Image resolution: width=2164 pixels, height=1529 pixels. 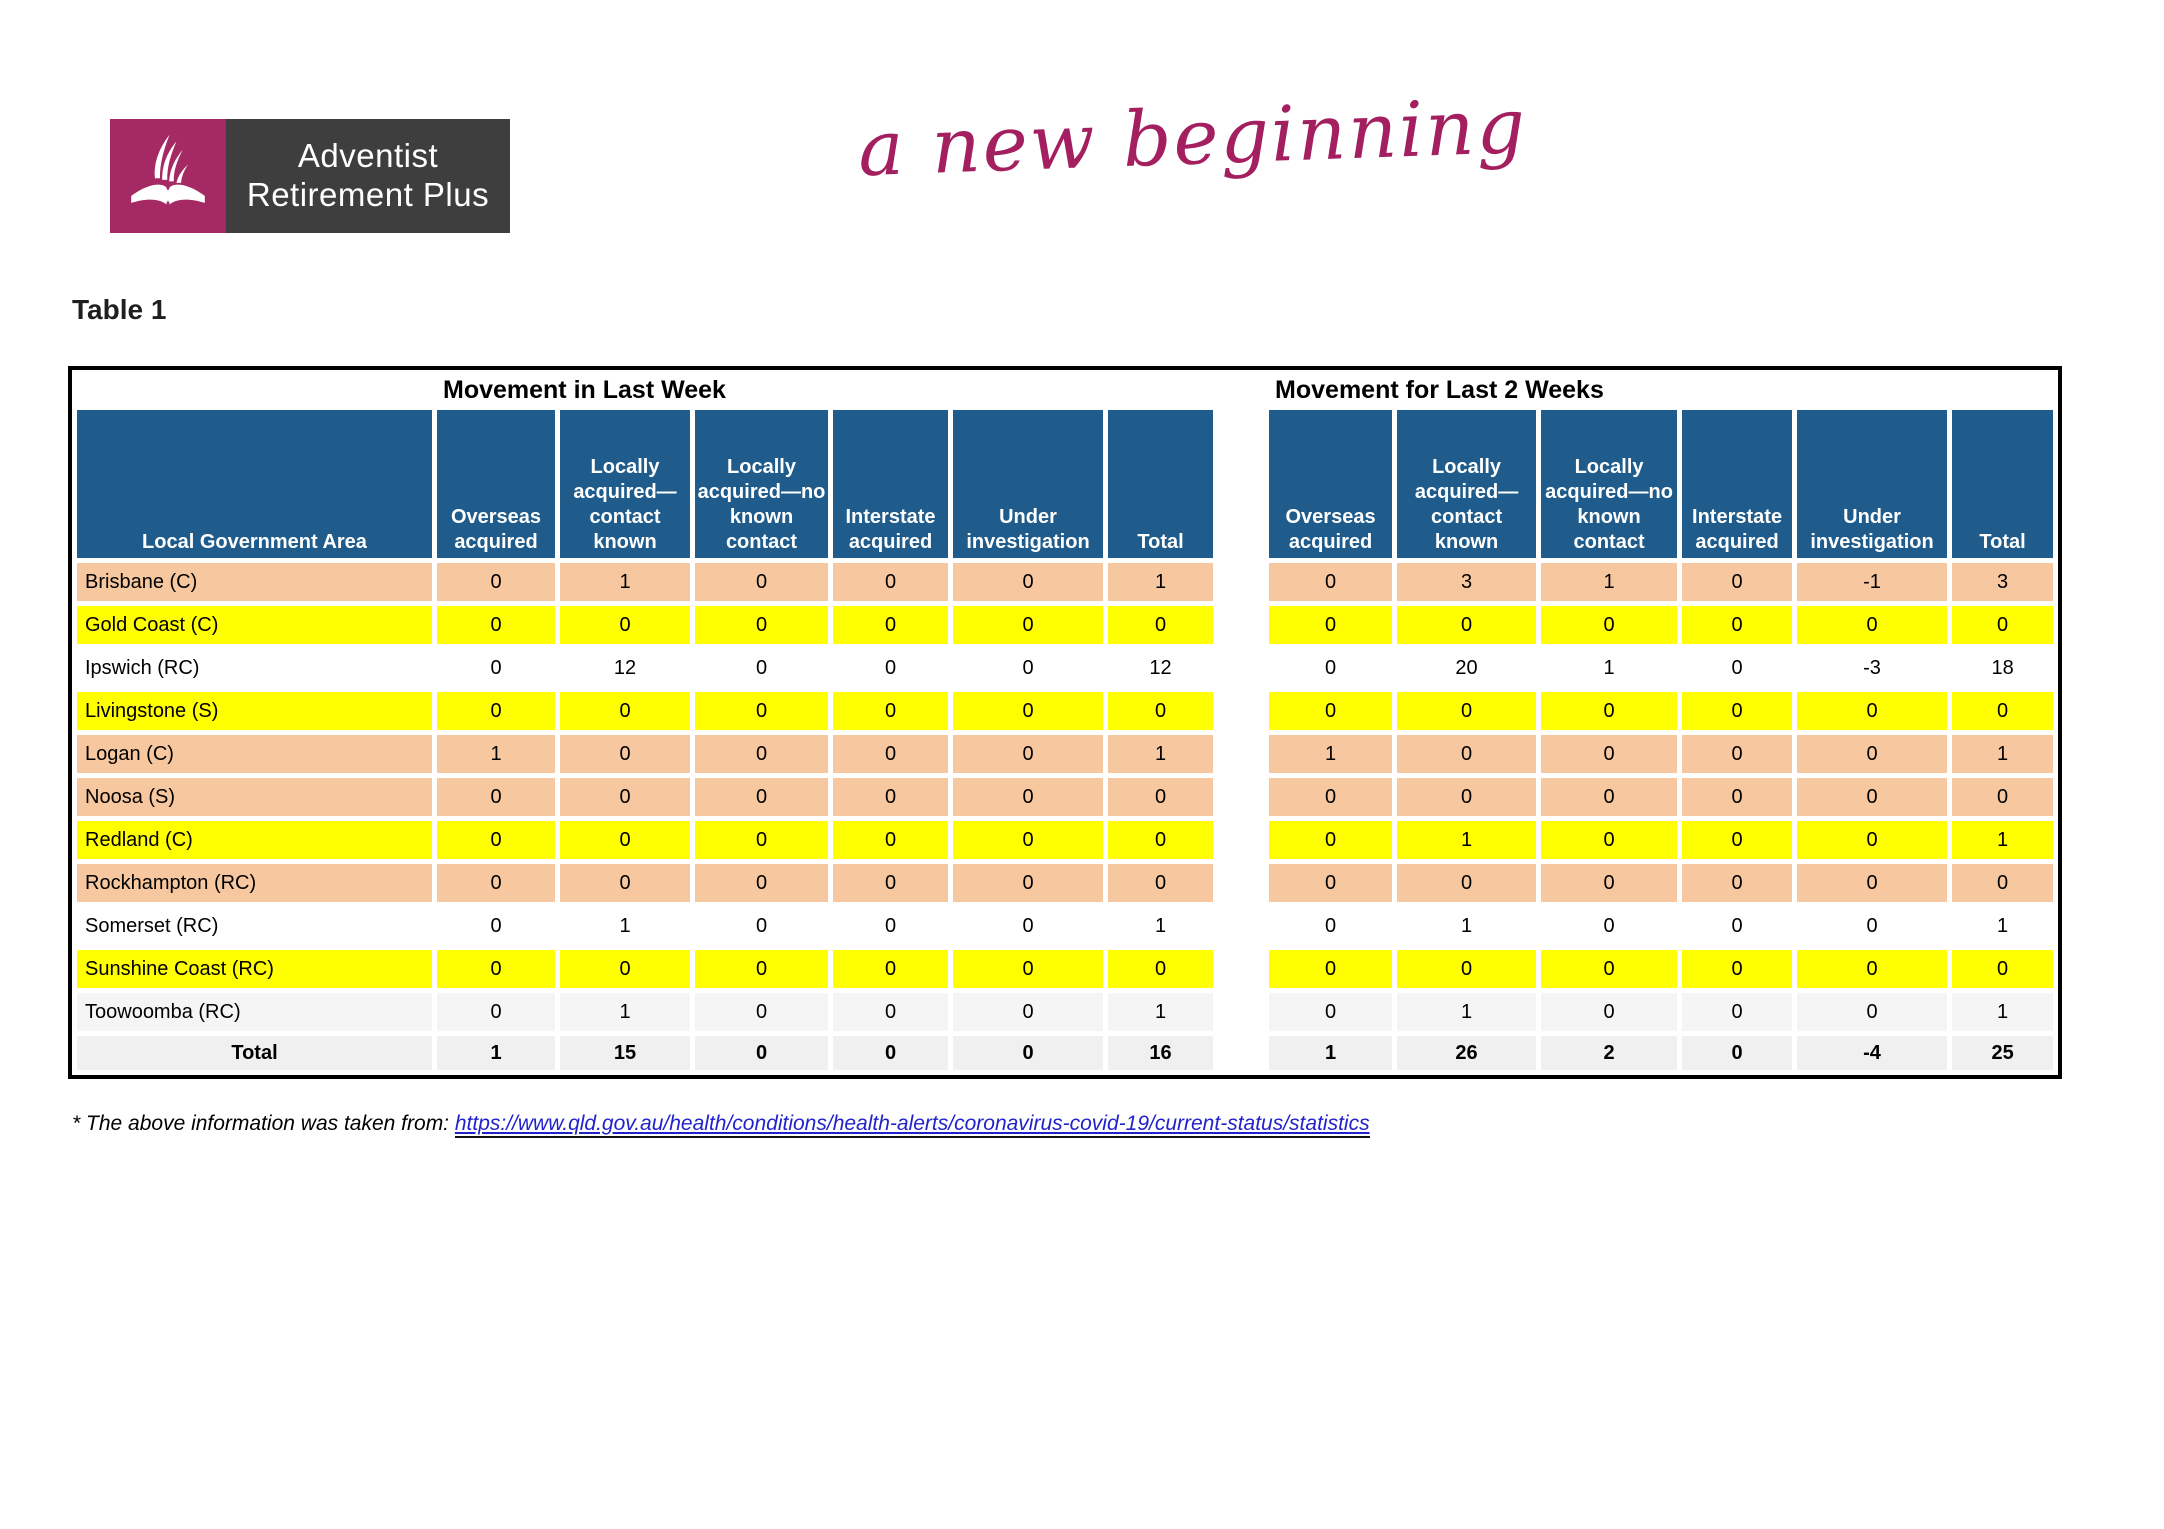 I want to click on logo-line-1: Adventist, so click(x=368, y=156).